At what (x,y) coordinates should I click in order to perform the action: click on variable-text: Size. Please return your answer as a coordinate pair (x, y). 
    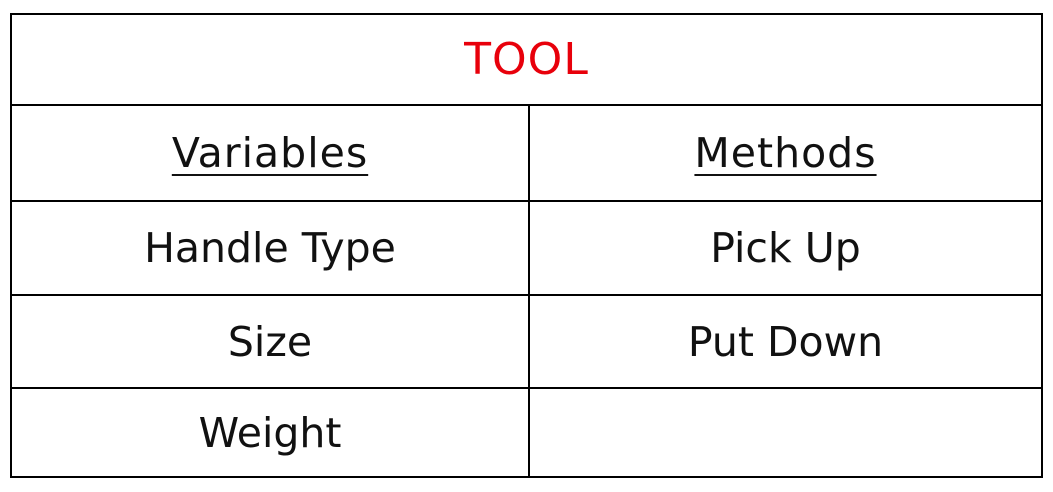
    Looking at the image, I should click on (270, 341).